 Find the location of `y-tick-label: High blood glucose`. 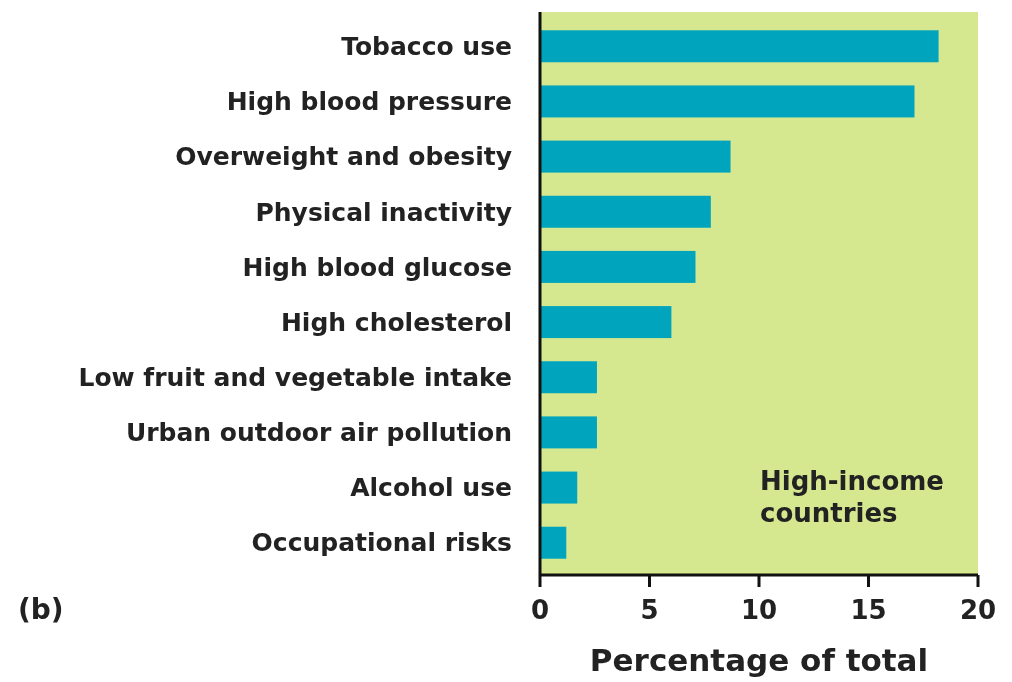

y-tick-label: High blood glucose is located at coordinates (377, 267).